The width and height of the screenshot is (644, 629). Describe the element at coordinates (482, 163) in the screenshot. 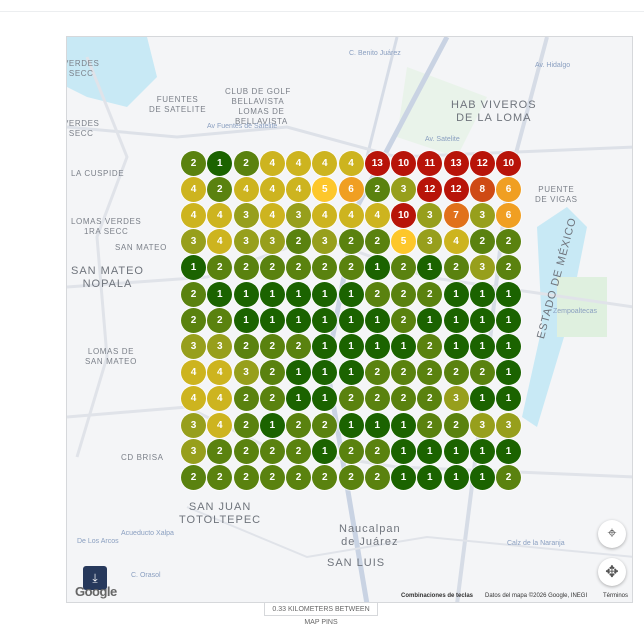

I see `map-pin: 12` at that location.